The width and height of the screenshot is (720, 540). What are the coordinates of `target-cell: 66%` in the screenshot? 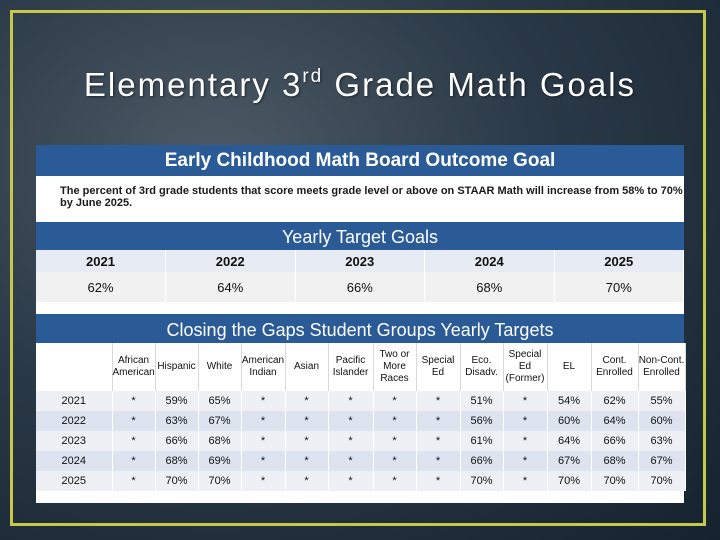 It's located at (360, 287).